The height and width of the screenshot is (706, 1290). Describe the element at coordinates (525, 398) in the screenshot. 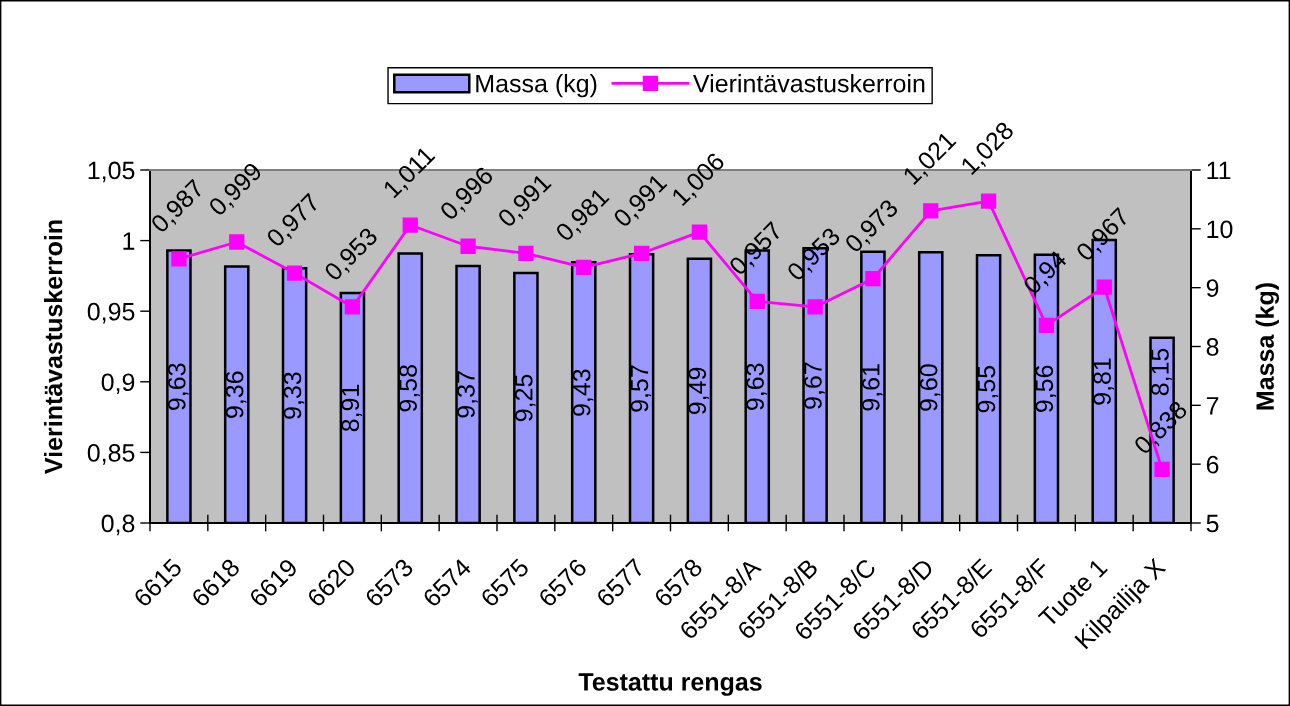

I see `data-label: 9,25` at that location.